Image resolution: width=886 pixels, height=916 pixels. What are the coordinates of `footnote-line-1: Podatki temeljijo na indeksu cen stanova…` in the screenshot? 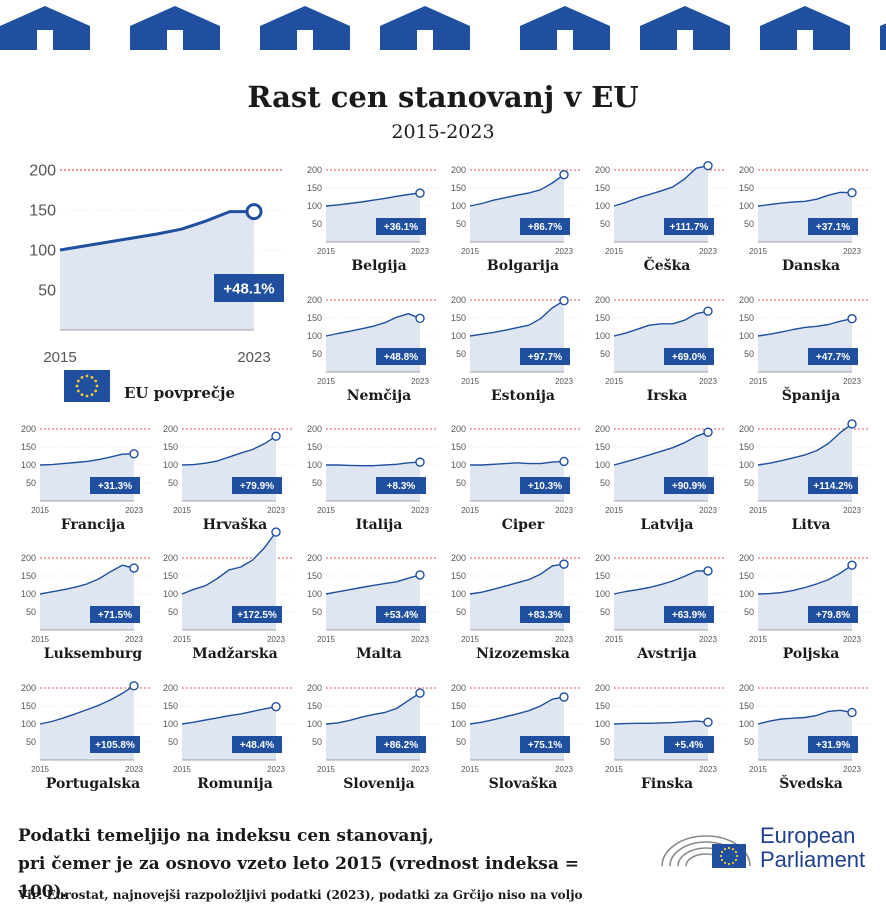 It's located at (226, 836).